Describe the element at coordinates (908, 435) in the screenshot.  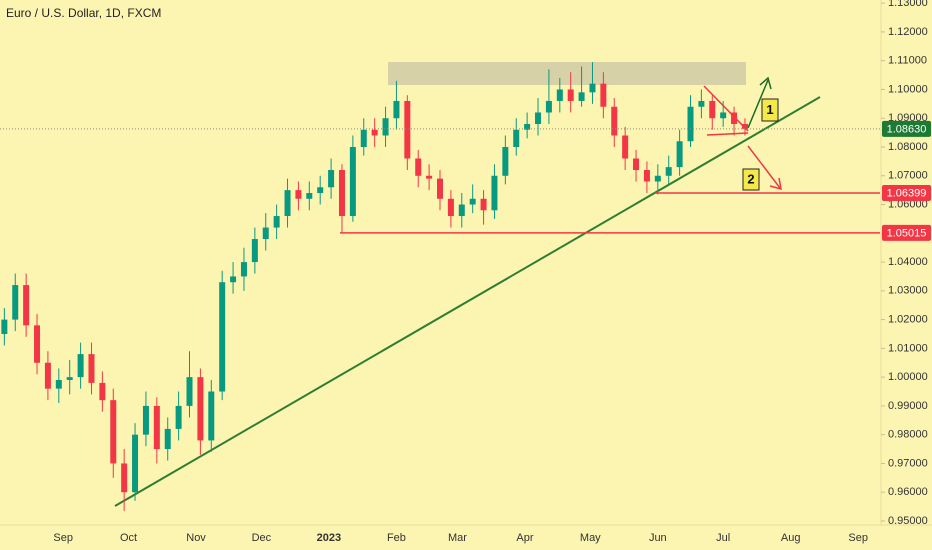
I see `y-tick-label: 0.98000` at that location.